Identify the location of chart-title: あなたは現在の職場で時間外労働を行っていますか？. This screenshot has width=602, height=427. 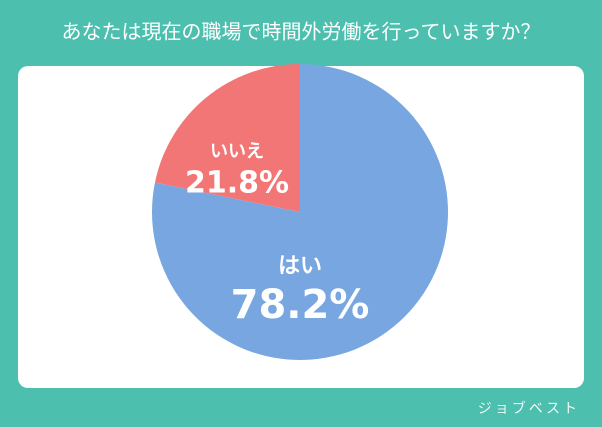
(301, 32).